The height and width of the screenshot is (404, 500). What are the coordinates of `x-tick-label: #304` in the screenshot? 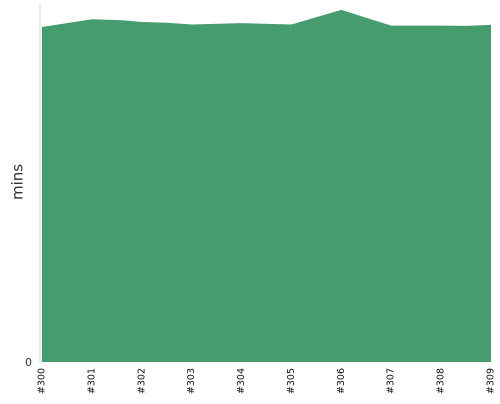 It's located at (241, 381).